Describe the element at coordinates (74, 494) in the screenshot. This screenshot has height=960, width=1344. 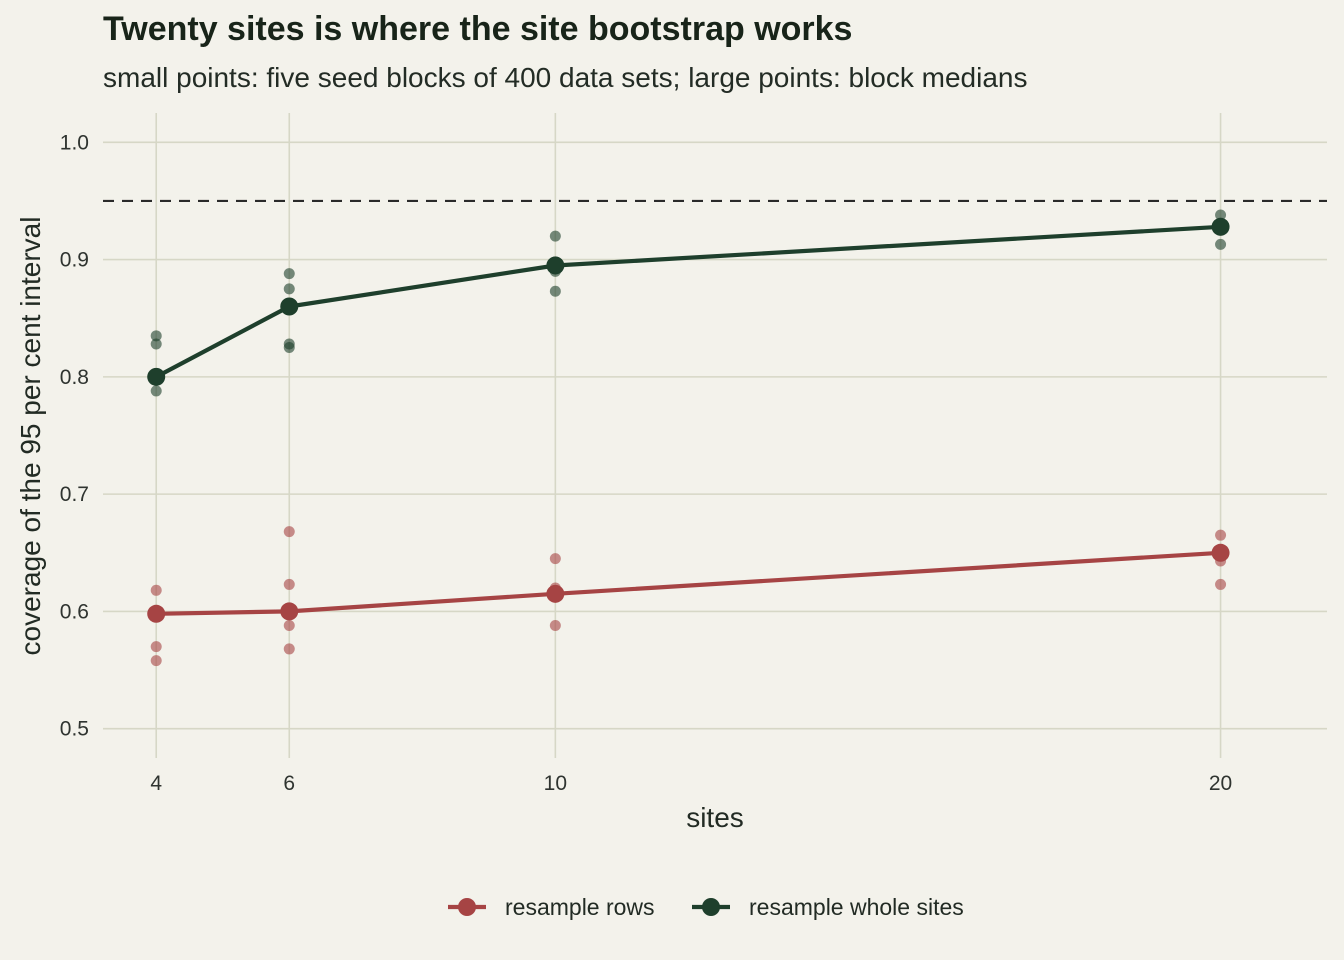
I see `y-tick-label: 0.7` at that location.